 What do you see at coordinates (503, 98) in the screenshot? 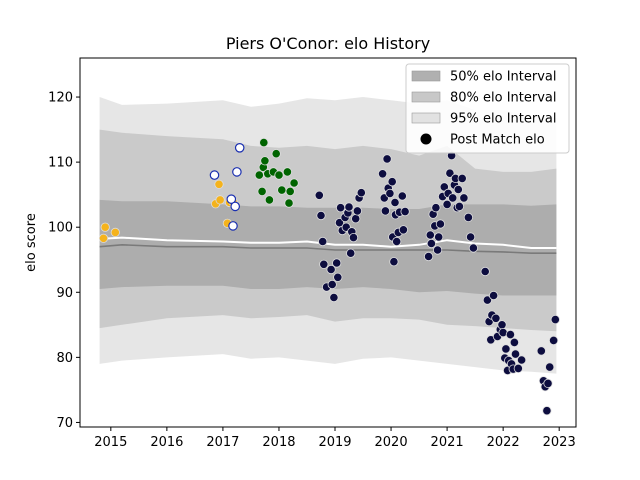
I see `legend-label: 80% elo Interval` at bounding box center [503, 98].